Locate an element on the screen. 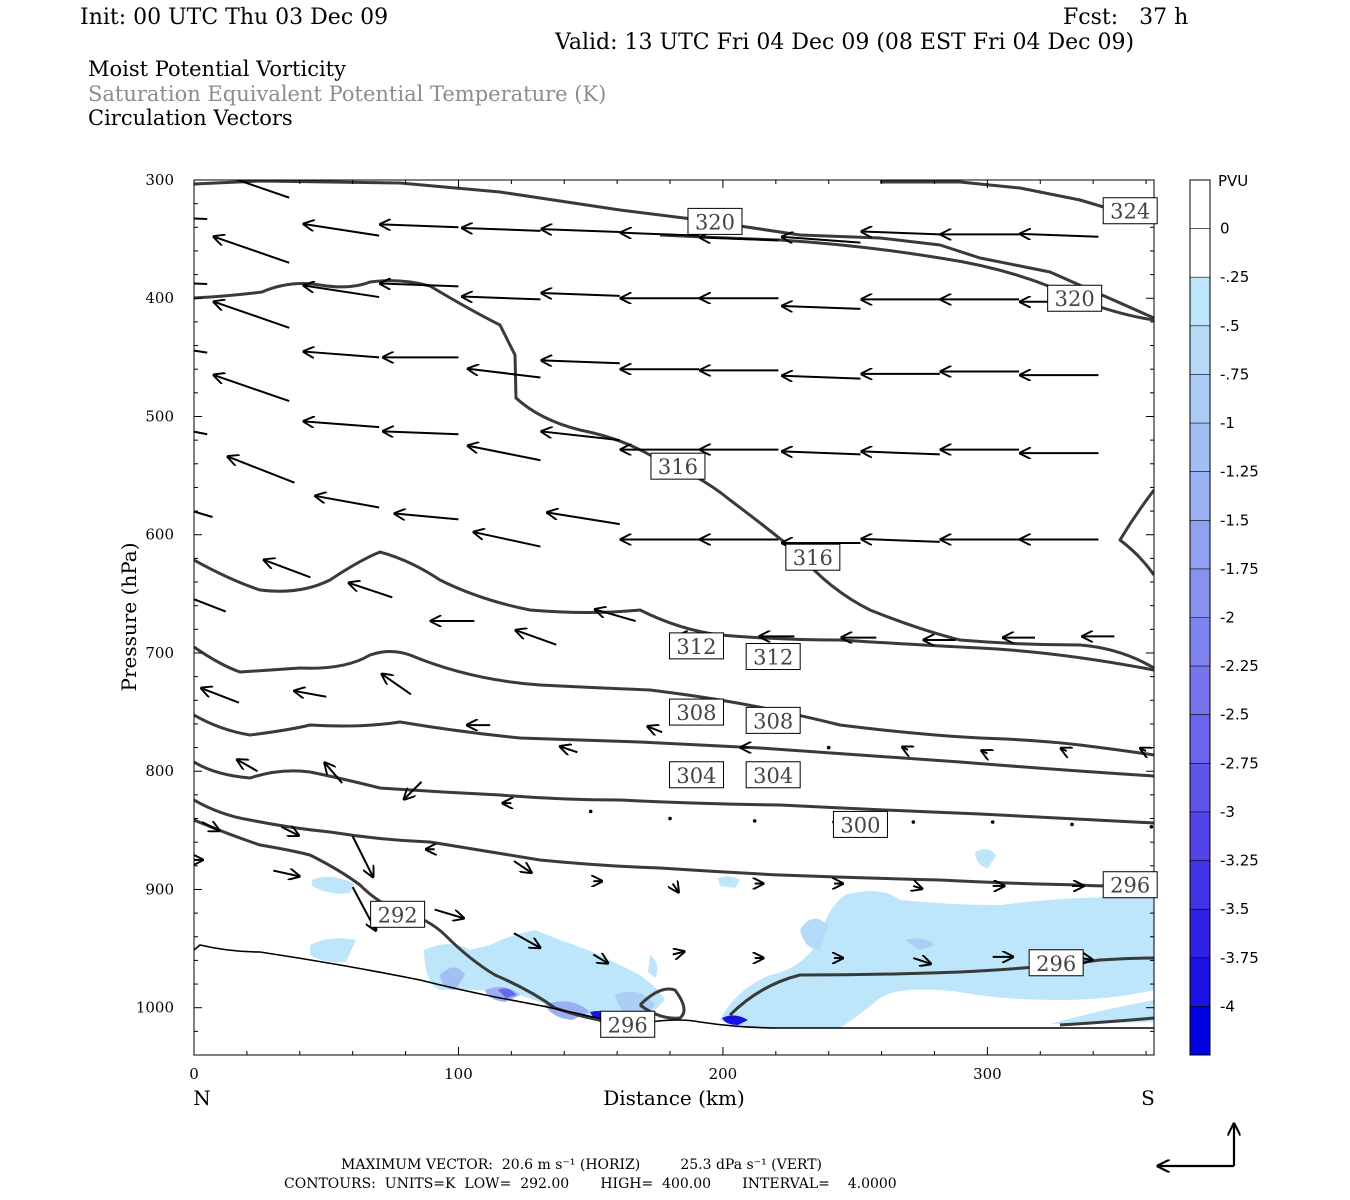  legend-level-label: -3.75 is located at coordinates (1239, 958).